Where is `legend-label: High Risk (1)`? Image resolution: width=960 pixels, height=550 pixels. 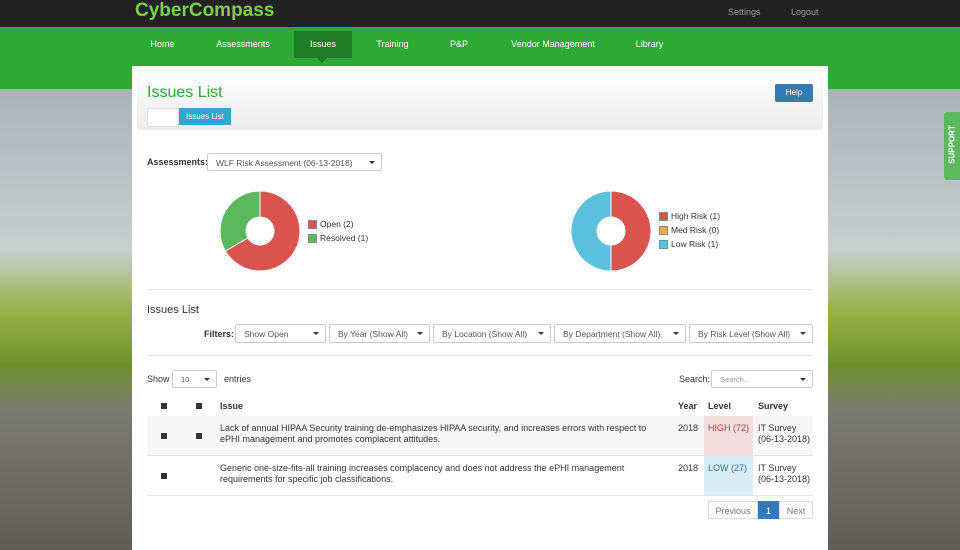 legend-label: High Risk (1) is located at coordinates (696, 216).